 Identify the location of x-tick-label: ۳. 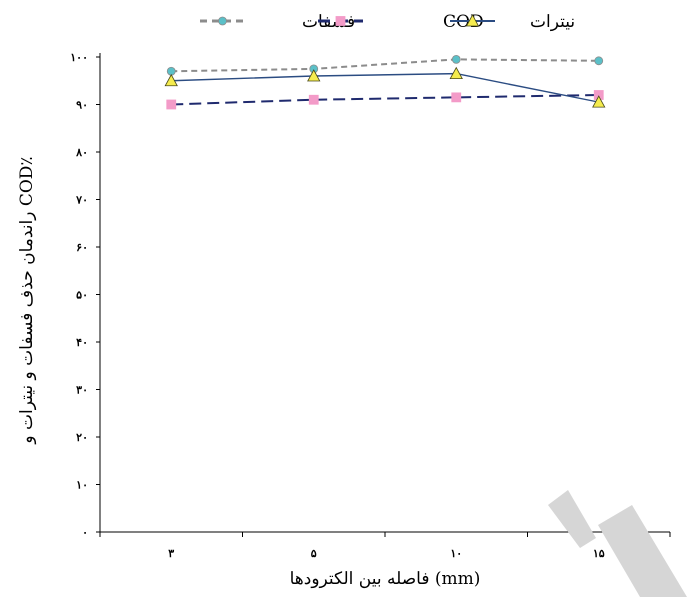
(171, 553).